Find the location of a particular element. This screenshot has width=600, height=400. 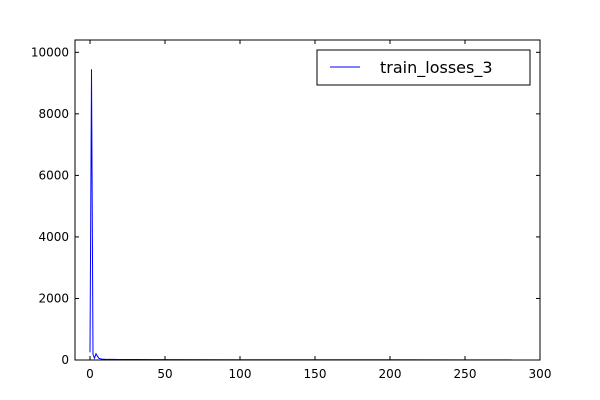

legend: train_losses_3 is located at coordinates (423, 67).